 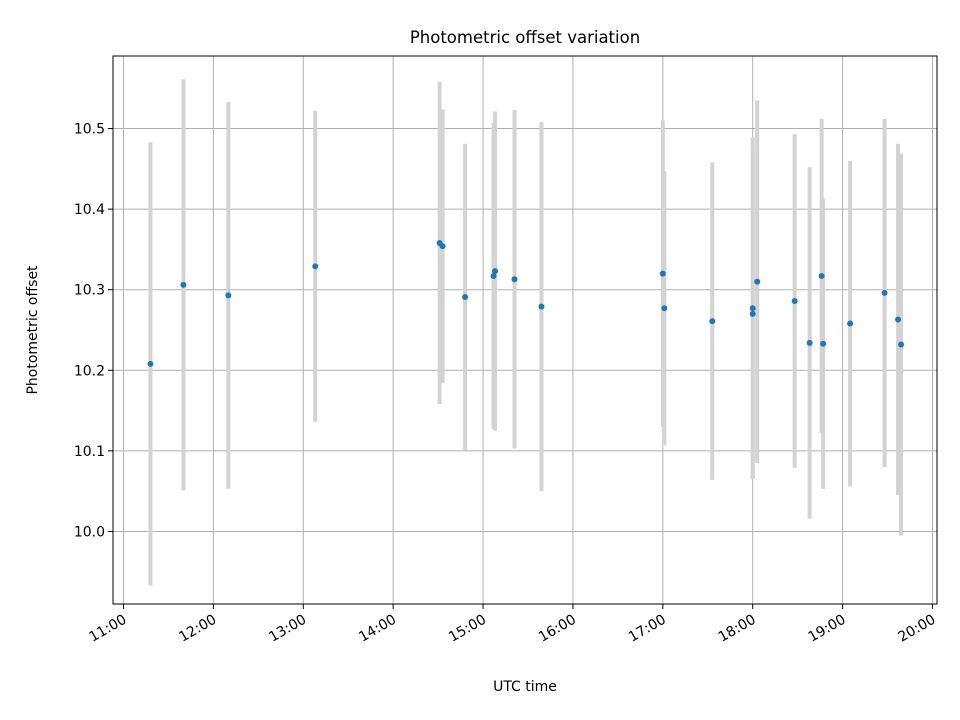 What do you see at coordinates (526, 303) in the screenshot?
I see `data-points` at bounding box center [526, 303].